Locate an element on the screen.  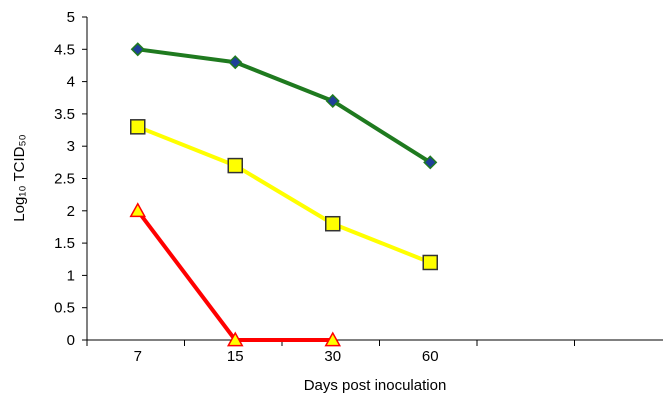
y-tick-label: 2.5 is located at coordinates (64, 179).